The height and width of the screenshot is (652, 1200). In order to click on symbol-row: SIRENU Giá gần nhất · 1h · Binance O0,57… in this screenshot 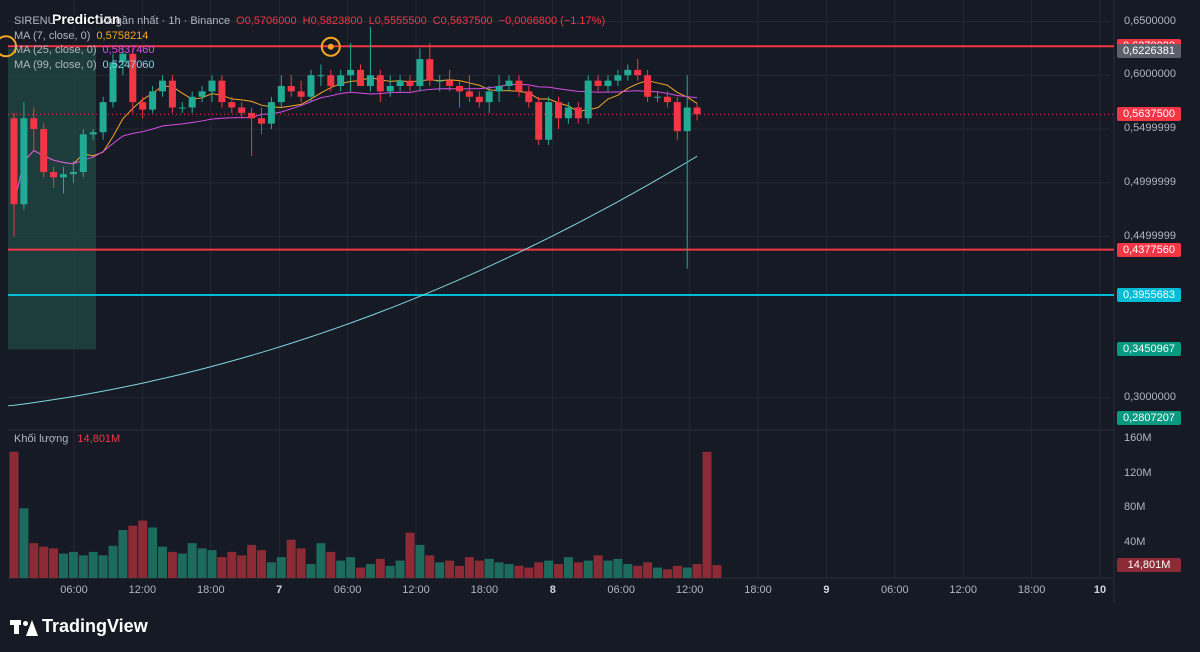, I will do `click(309, 21)`.